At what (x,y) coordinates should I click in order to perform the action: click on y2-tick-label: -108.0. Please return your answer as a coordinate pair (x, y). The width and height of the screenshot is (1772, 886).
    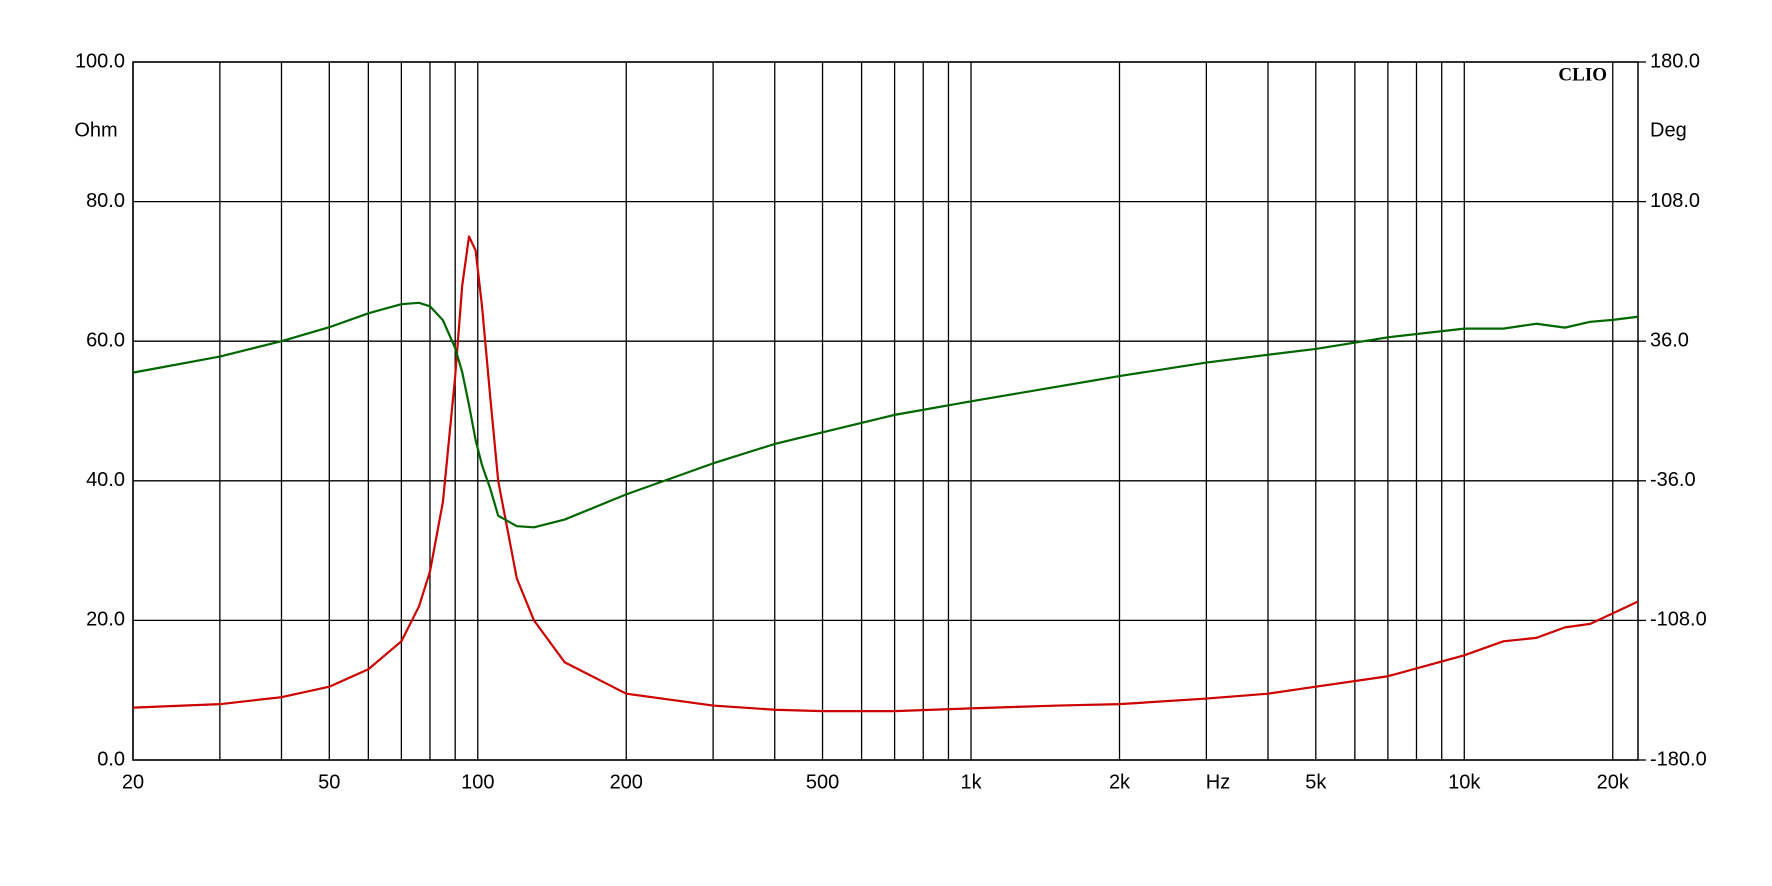
    Looking at the image, I should click on (1678, 620).